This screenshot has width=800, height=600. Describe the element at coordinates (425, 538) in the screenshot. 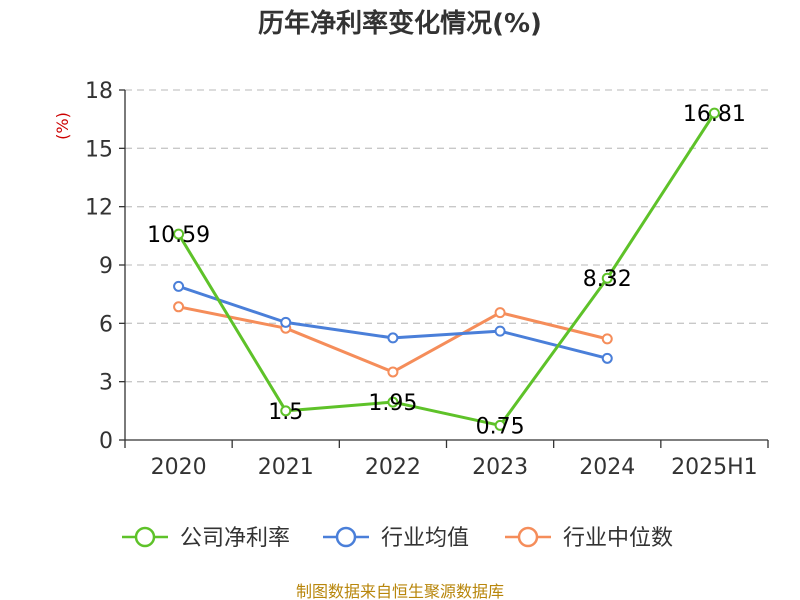

I see `legend-label: 行业均值` at that location.